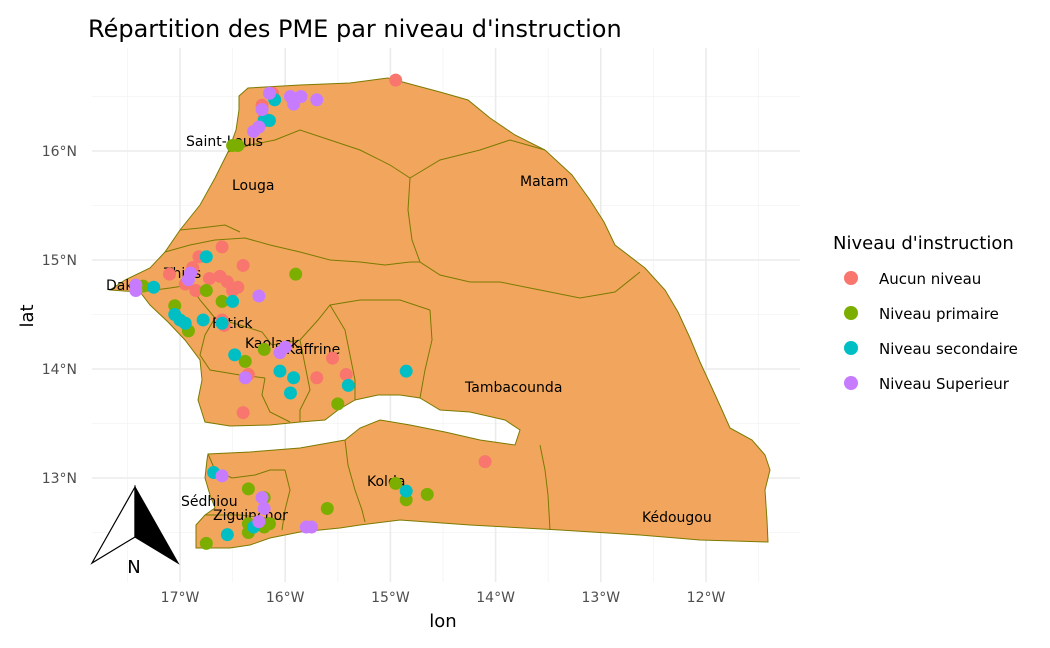 Image resolution: width=1050 pixels, height=648 pixels. What do you see at coordinates (180, 598) in the screenshot?
I see `x-tick-label: 17°W` at bounding box center [180, 598].